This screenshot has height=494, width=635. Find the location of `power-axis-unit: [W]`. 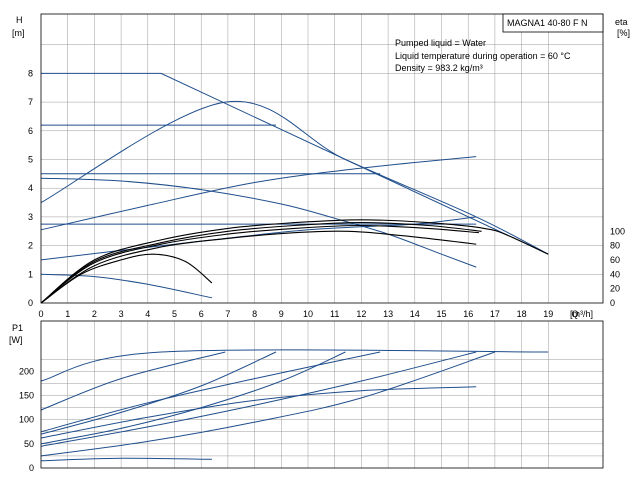

power-axis-unit: [W] is located at coordinates (16, 340).